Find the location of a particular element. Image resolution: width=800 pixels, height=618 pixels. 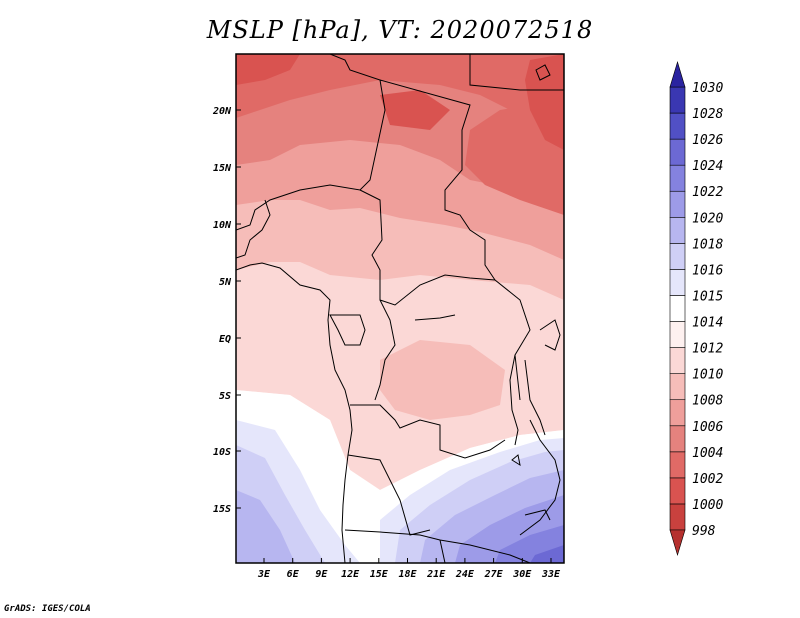

lon-label: 3E is located at coordinates (264, 574).